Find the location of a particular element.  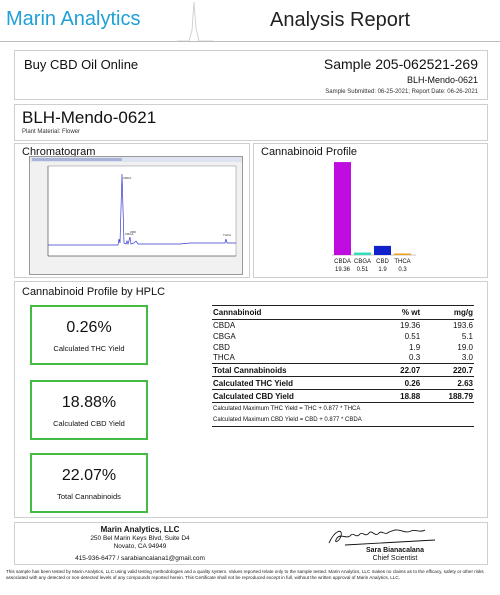

total-row: Total Cannabinoids 22.07 220.7 is located at coordinates (343, 370).